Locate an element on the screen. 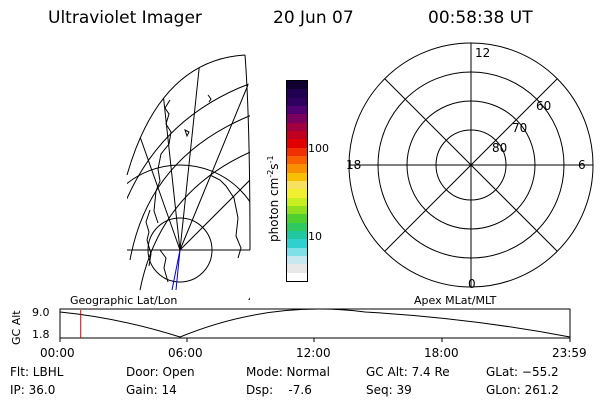 The width and height of the screenshot is (600, 400). timeline-ytick-9: 9.0 is located at coordinates (41, 312).